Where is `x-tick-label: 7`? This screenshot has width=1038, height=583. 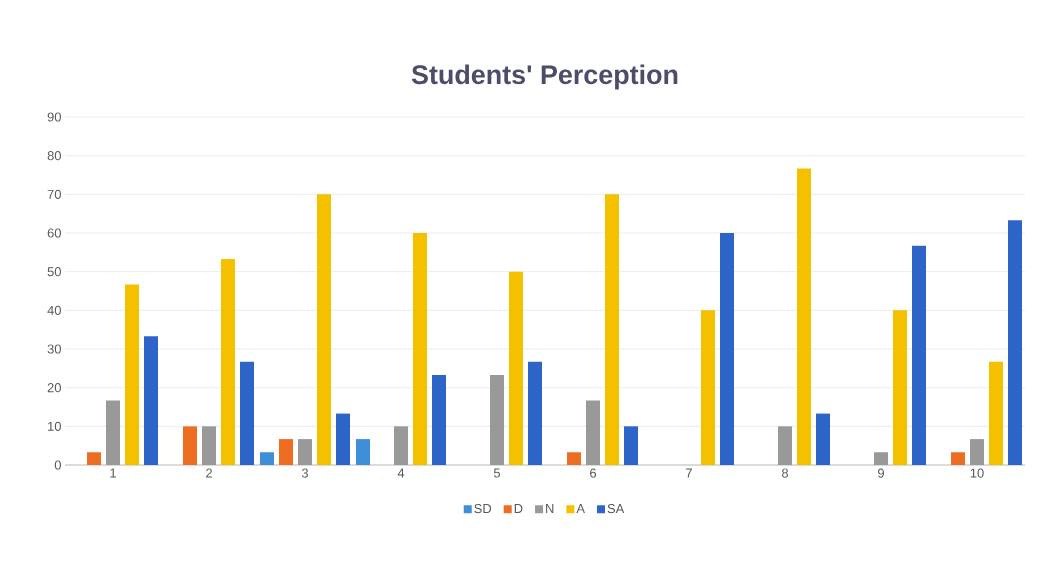
x-tick-label: 7 is located at coordinates (689, 473).